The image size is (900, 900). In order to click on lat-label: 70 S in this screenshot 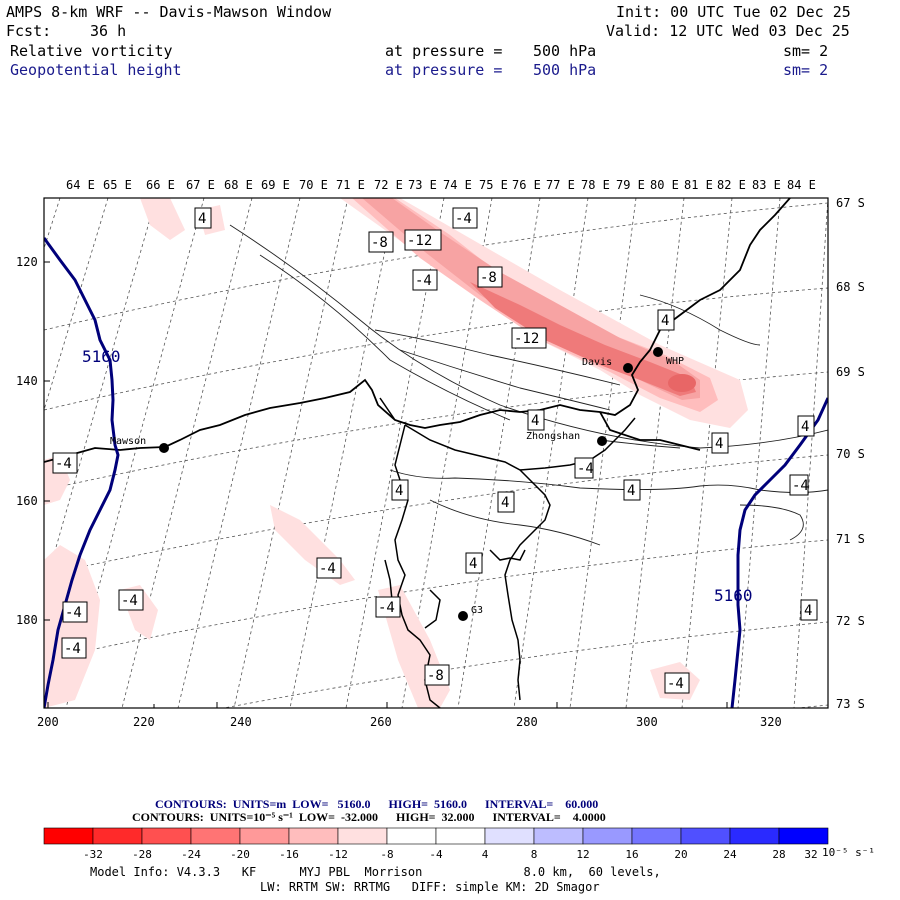, I will do `click(850, 454)`.